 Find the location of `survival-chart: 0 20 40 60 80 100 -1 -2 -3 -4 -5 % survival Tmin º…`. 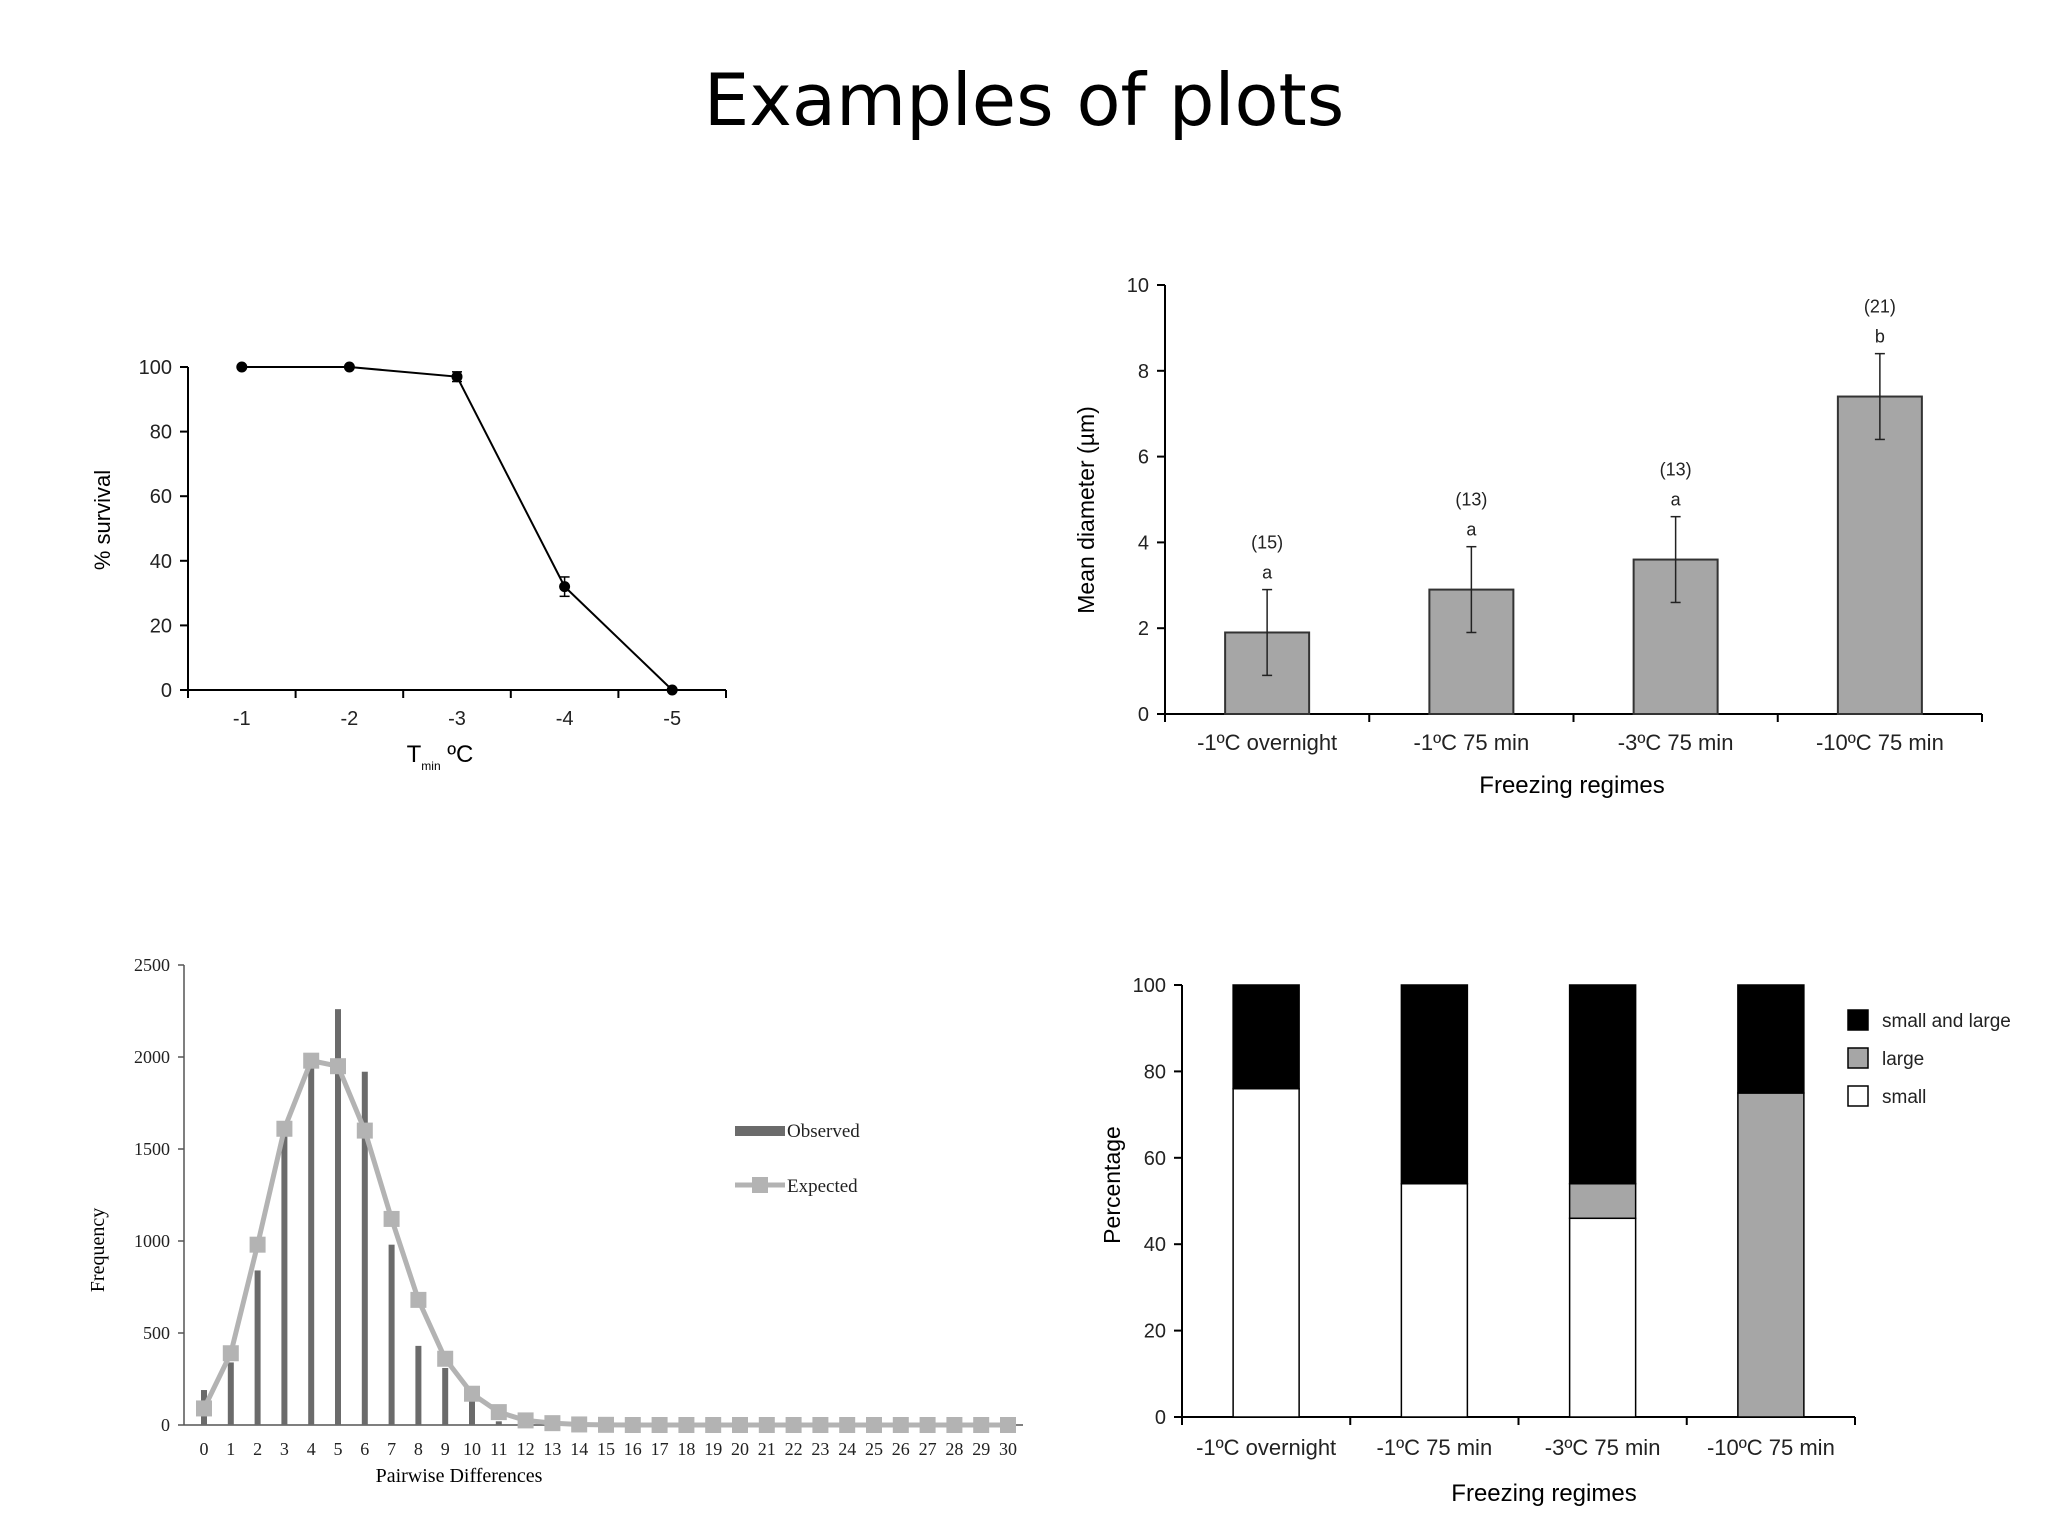

survival-chart: 0 20 40 60 80 100 -1 -2 -3 -4 -5 % survival Tmin º… is located at coordinates (408, 565).